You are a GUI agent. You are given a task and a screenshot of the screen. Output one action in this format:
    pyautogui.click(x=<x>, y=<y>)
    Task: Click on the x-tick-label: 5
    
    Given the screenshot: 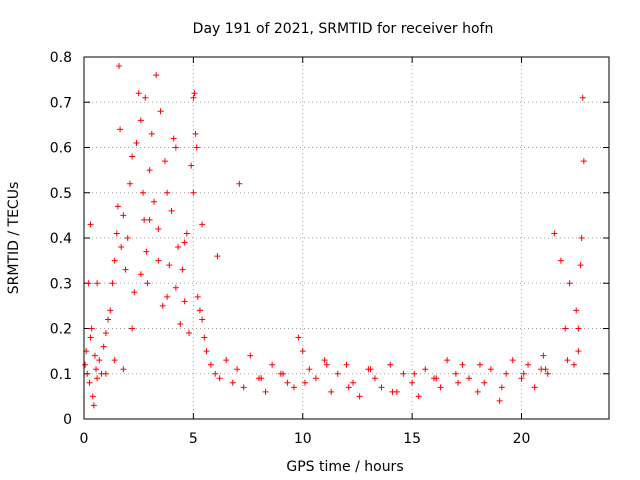 What is the action you would take?
    pyautogui.click(x=193, y=439)
    